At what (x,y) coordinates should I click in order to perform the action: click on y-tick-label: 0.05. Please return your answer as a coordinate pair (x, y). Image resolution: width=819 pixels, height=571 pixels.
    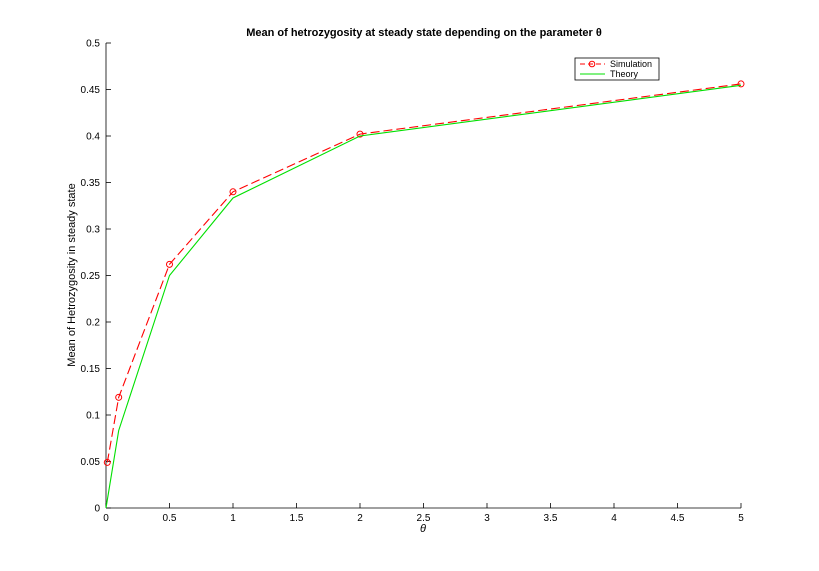
    Looking at the image, I should click on (91, 462).